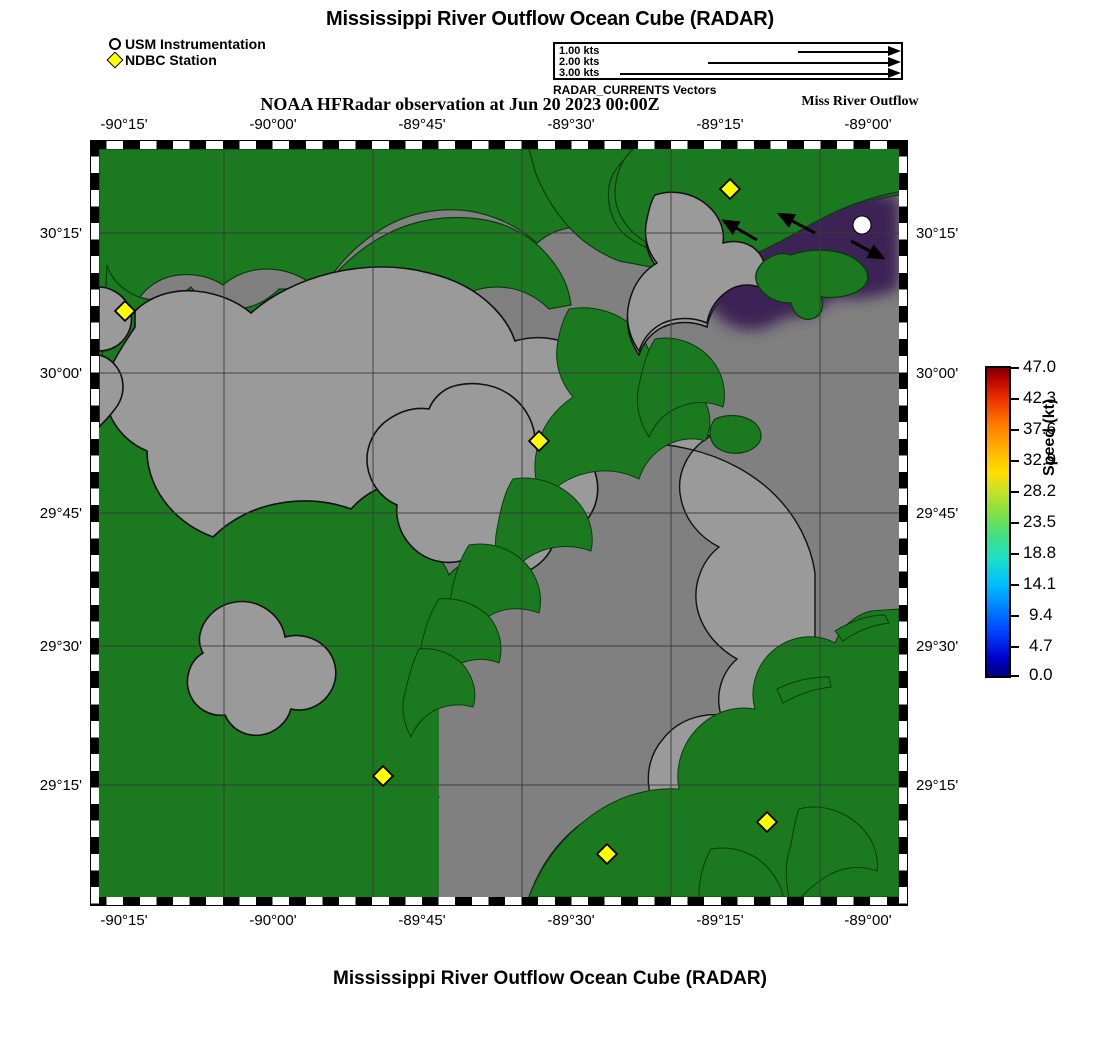  I want to click on usm-stations, so click(862, 225).